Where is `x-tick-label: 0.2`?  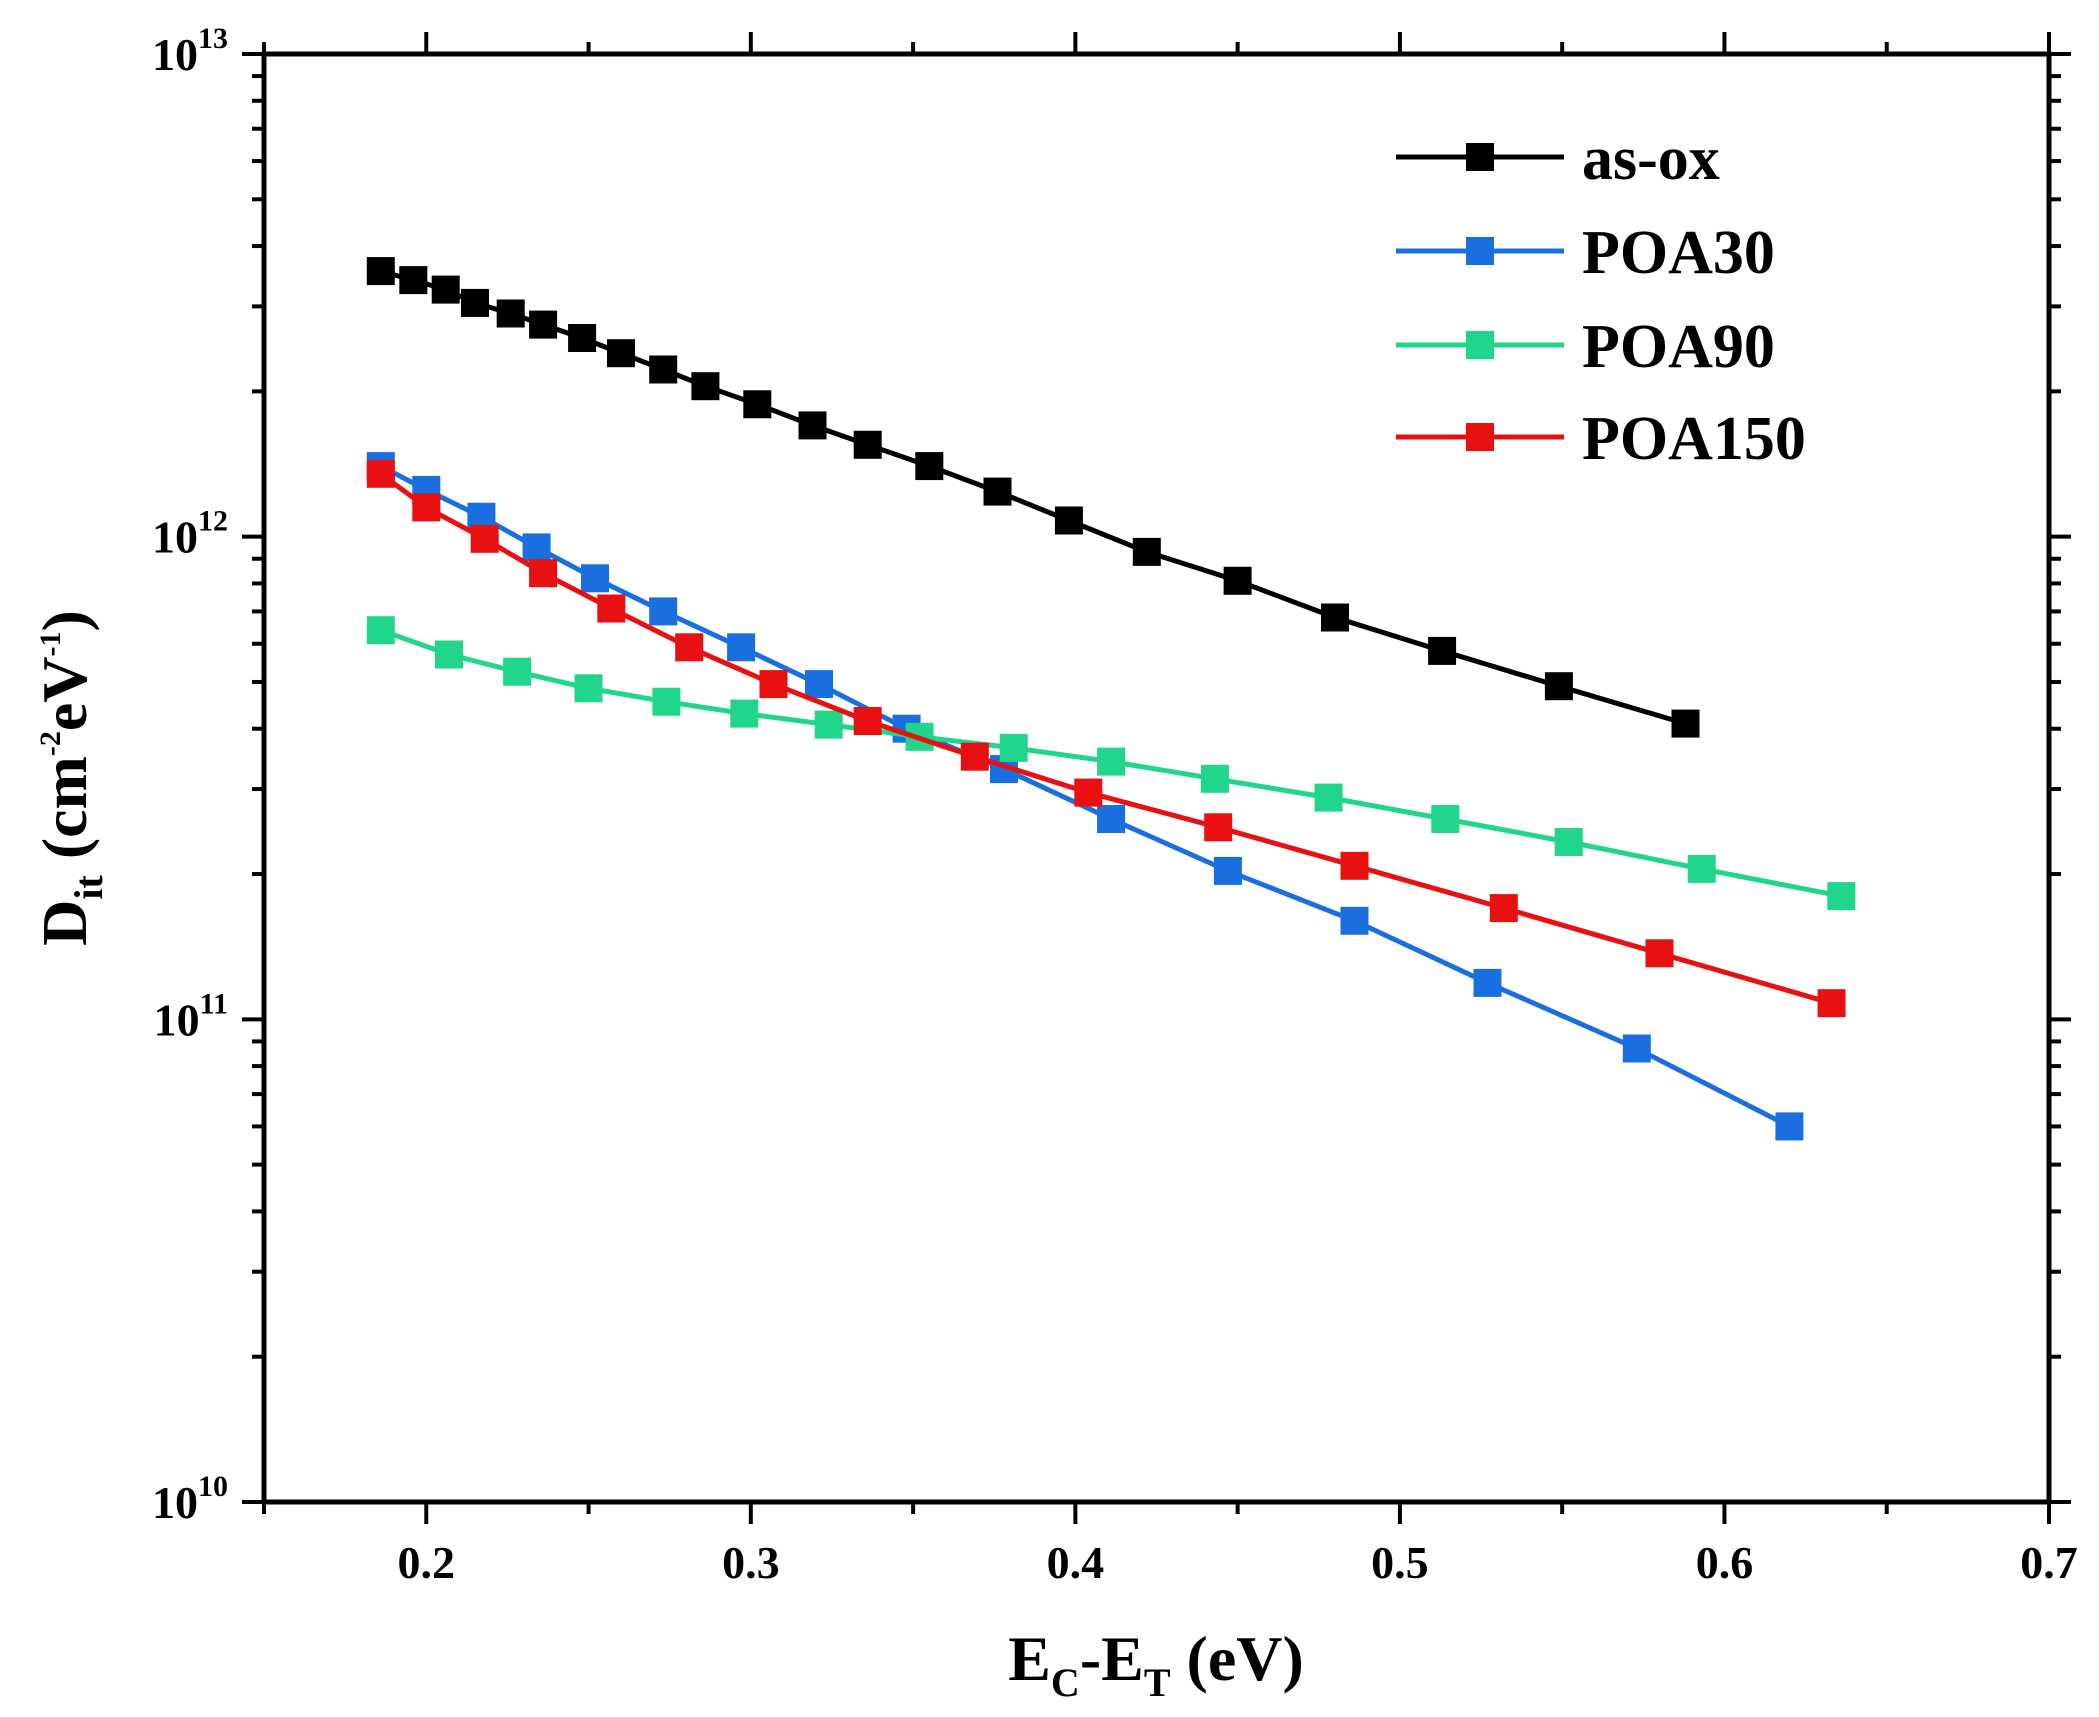 x-tick-label: 0.2 is located at coordinates (427, 1562).